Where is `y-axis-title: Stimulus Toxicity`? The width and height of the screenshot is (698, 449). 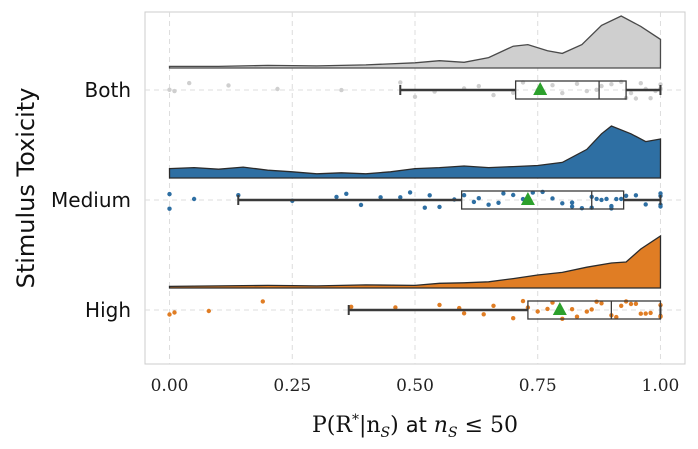 y-axis-title: Stimulus Toxicity is located at coordinates (26, 188).